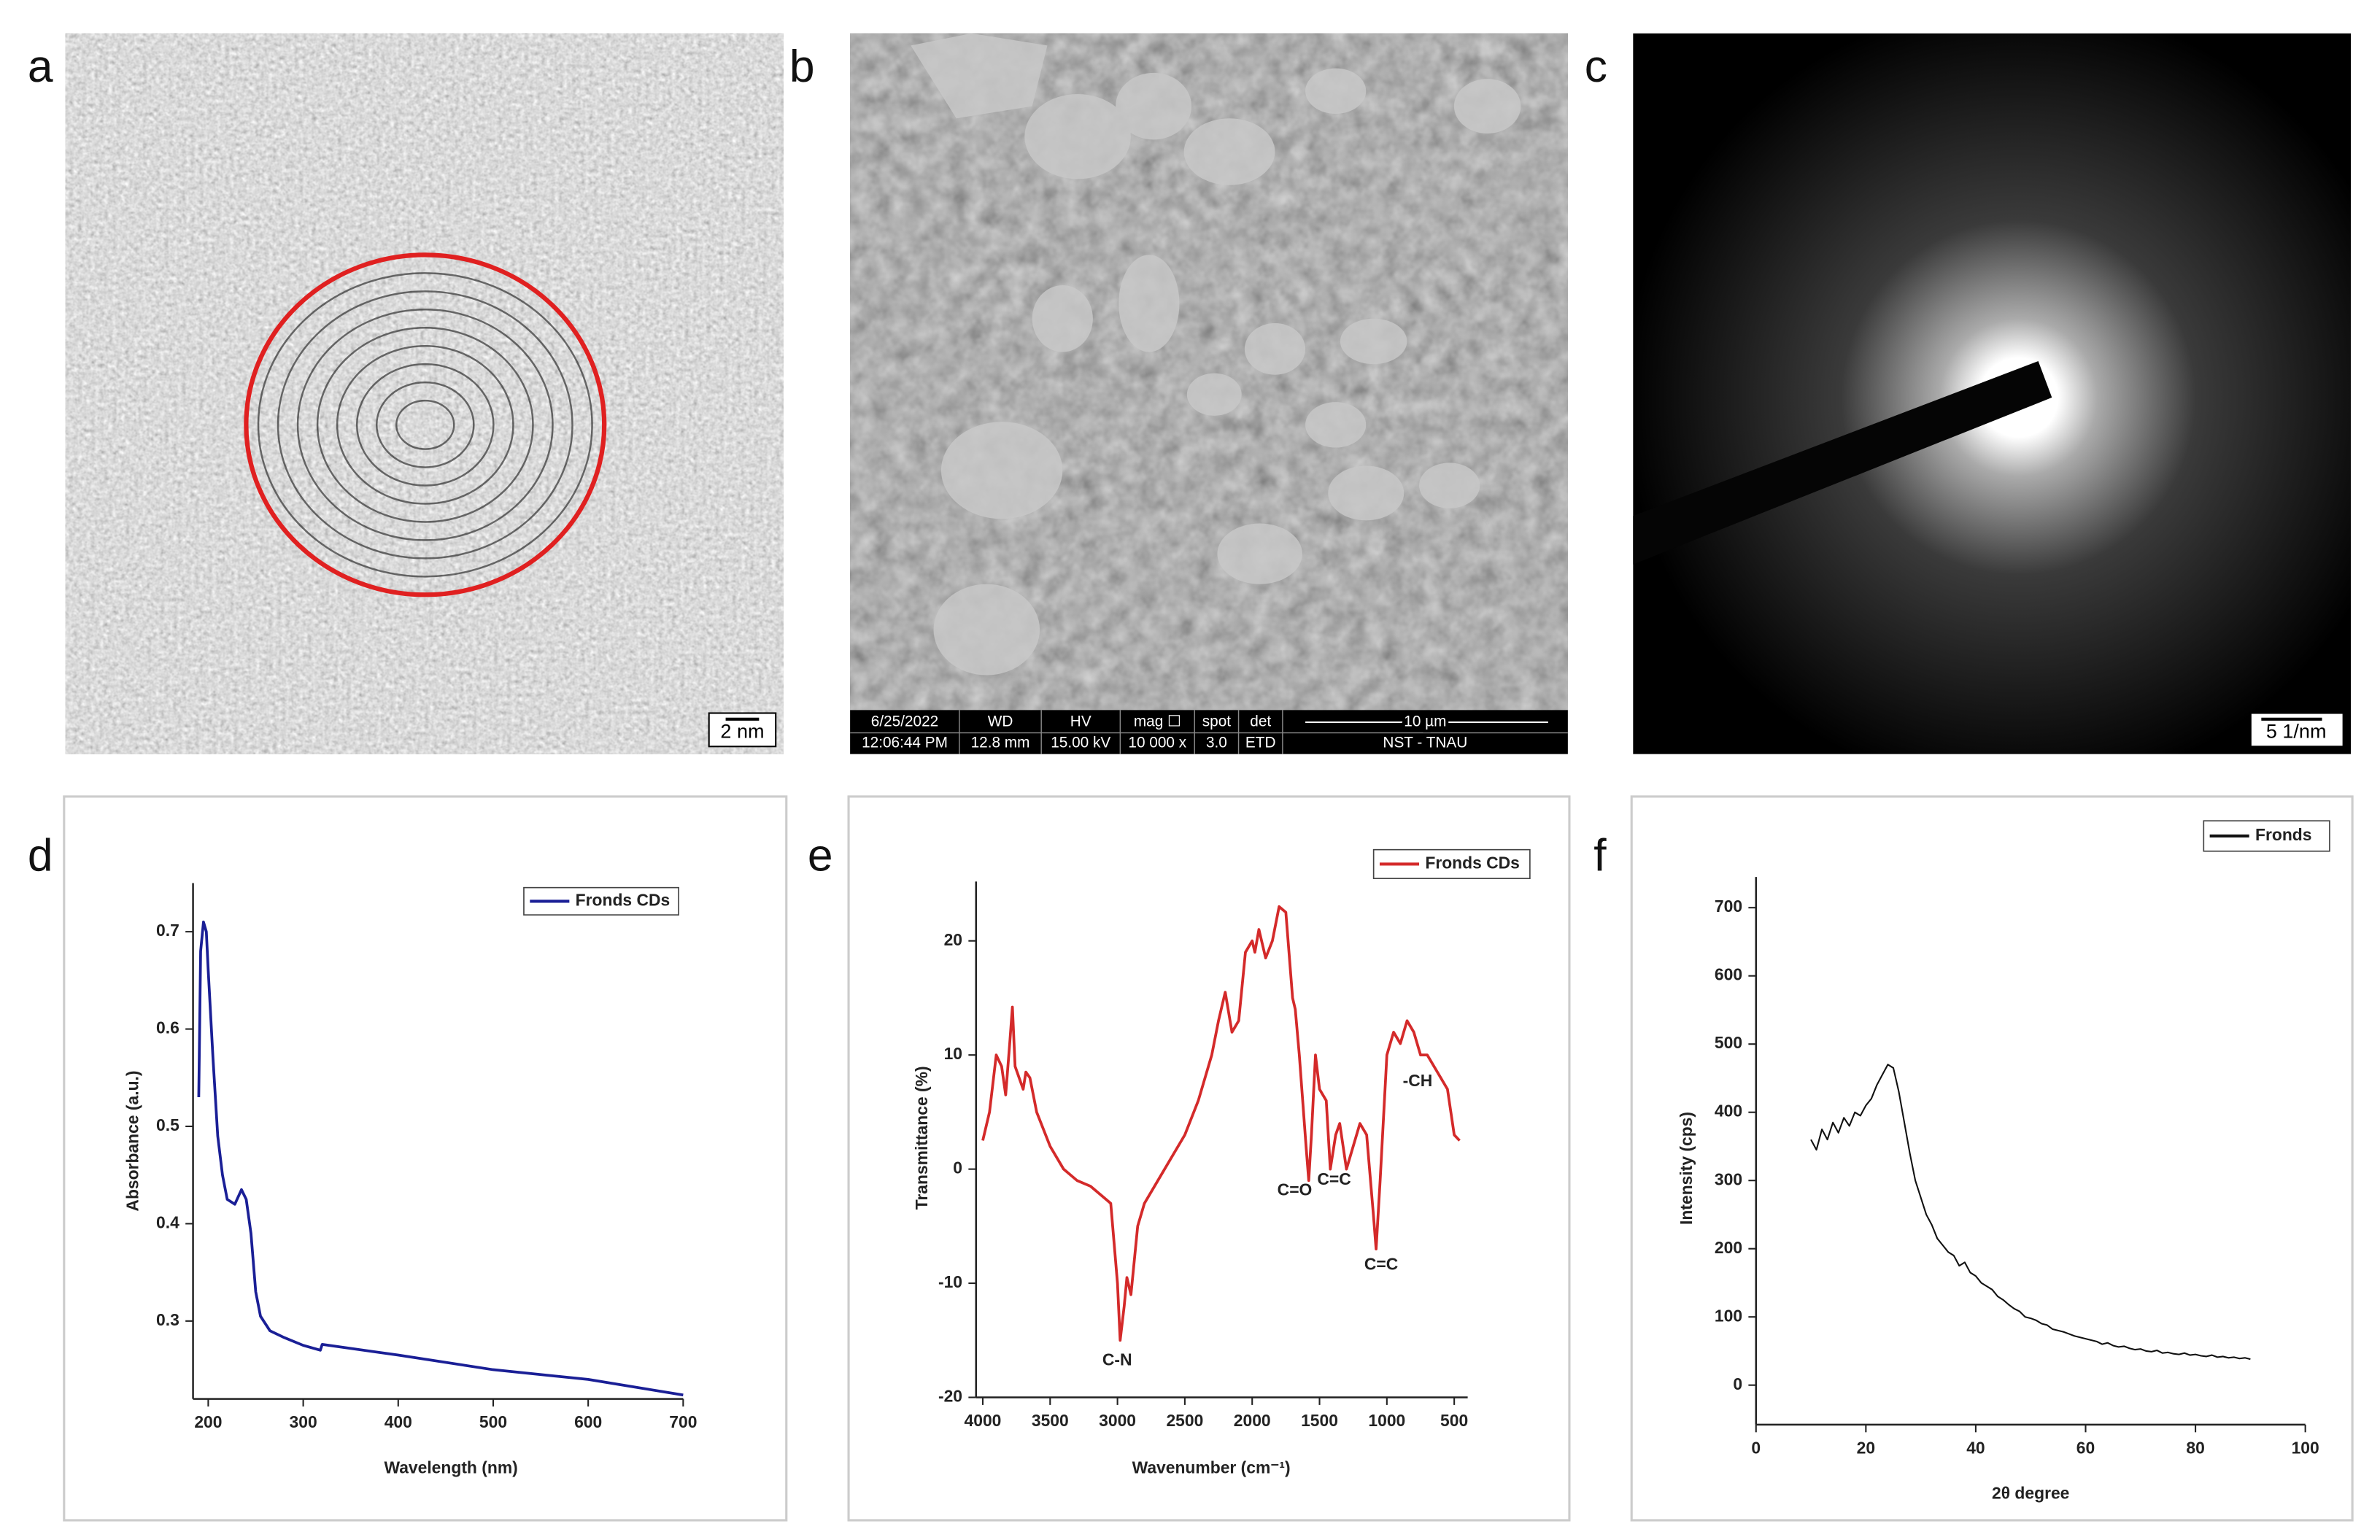 This screenshot has height=1540, width=2380. What do you see at coordinates (398, 1421) in the screenshot?
I see `x-tick-label: 400` at bounding box center [398, 1421].